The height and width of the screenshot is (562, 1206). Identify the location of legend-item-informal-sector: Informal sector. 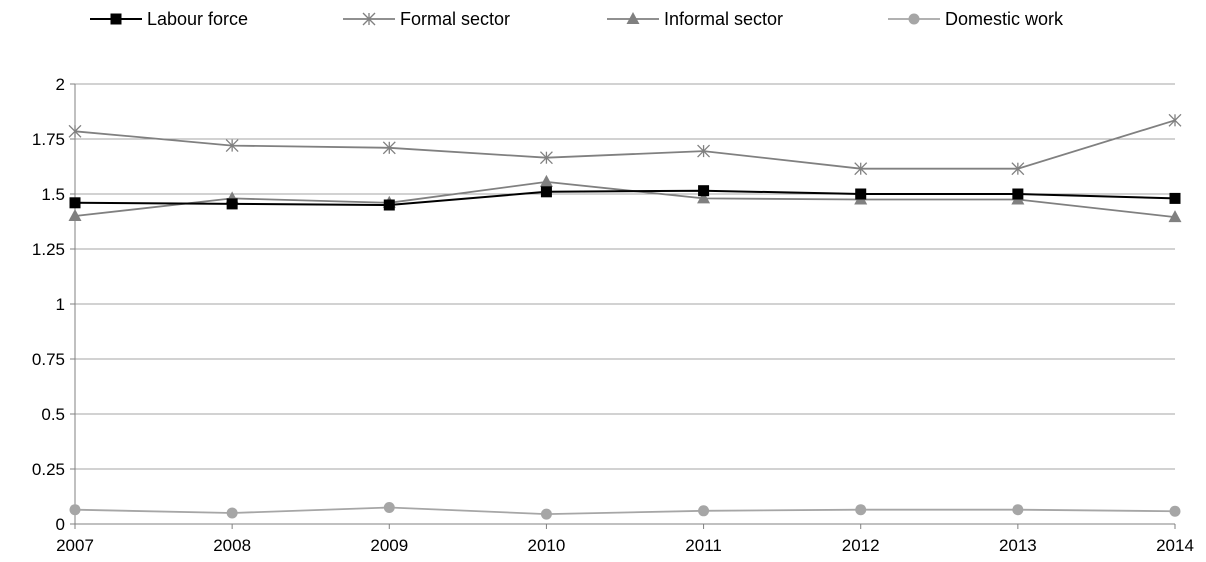
(695, 19).